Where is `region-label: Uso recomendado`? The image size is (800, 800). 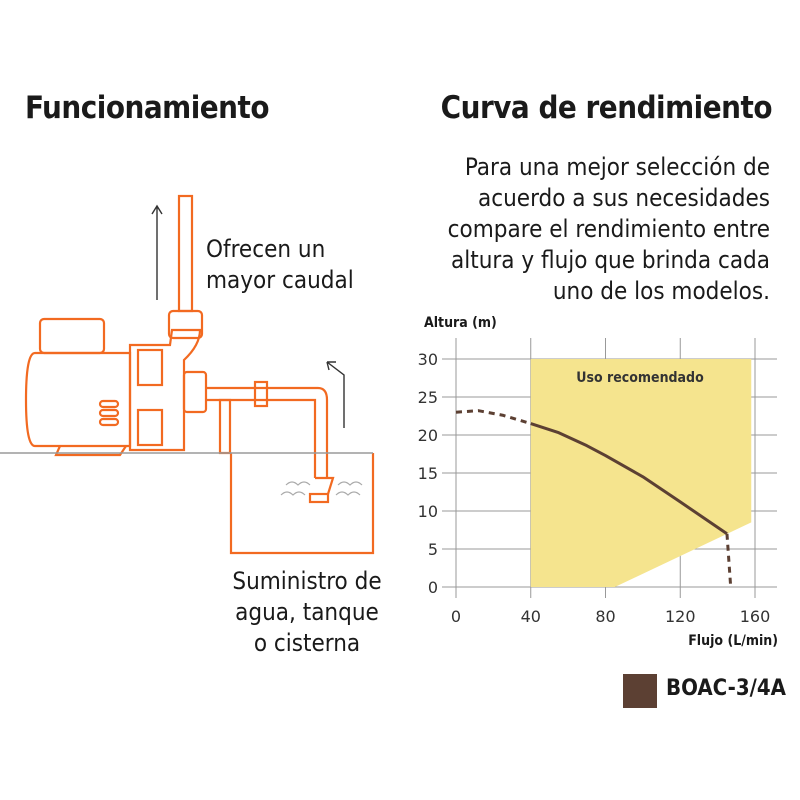 region-label: Uso recomendado is located at coordinates (640, 378).